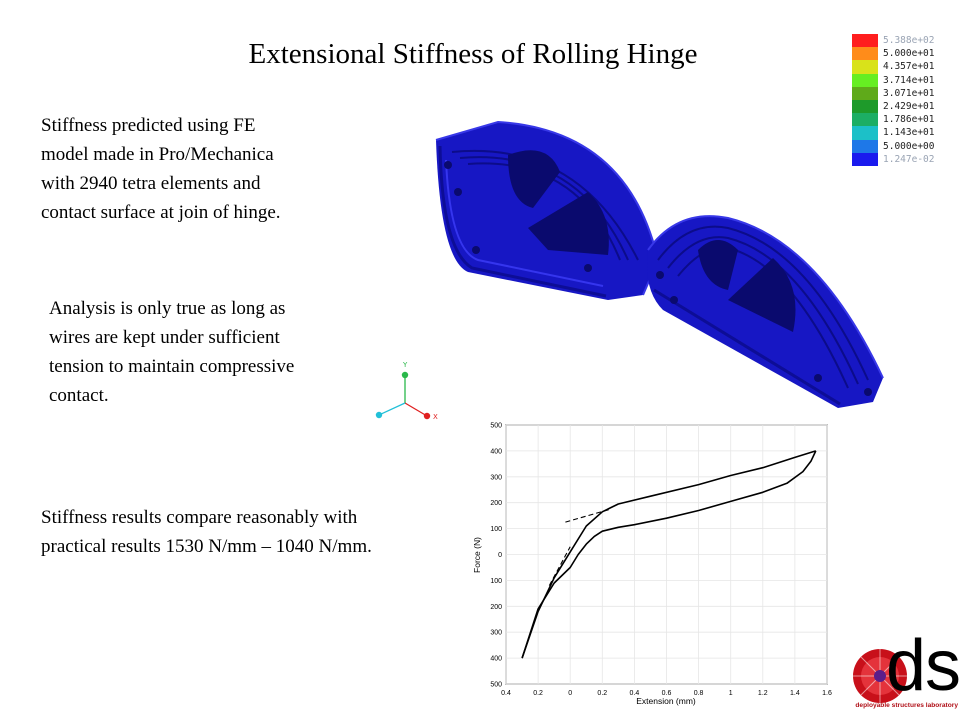 Image resolution: width=960 pixels, height=720 pixels. Describe the element at coordinates (763, 693) in the screenshot. I see `x-tick-label: 1.2` at that location.